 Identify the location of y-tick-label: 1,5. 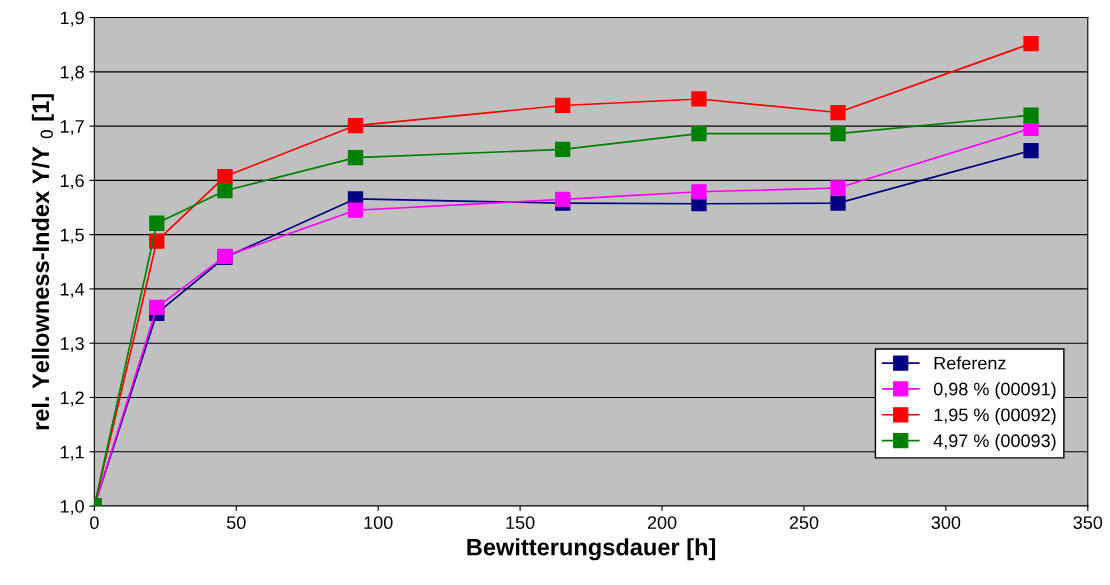
(72, 236).